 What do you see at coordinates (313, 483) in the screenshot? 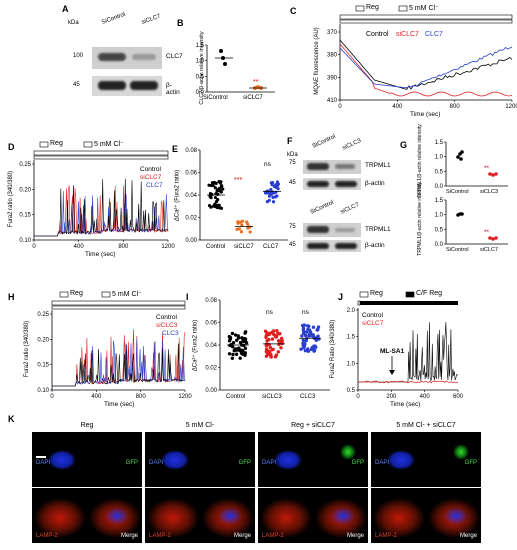
I see `microscopy-column: Reg + siCLC7 DAPI GFP LAMP-2 Merge` at bounding box center [313, 483].